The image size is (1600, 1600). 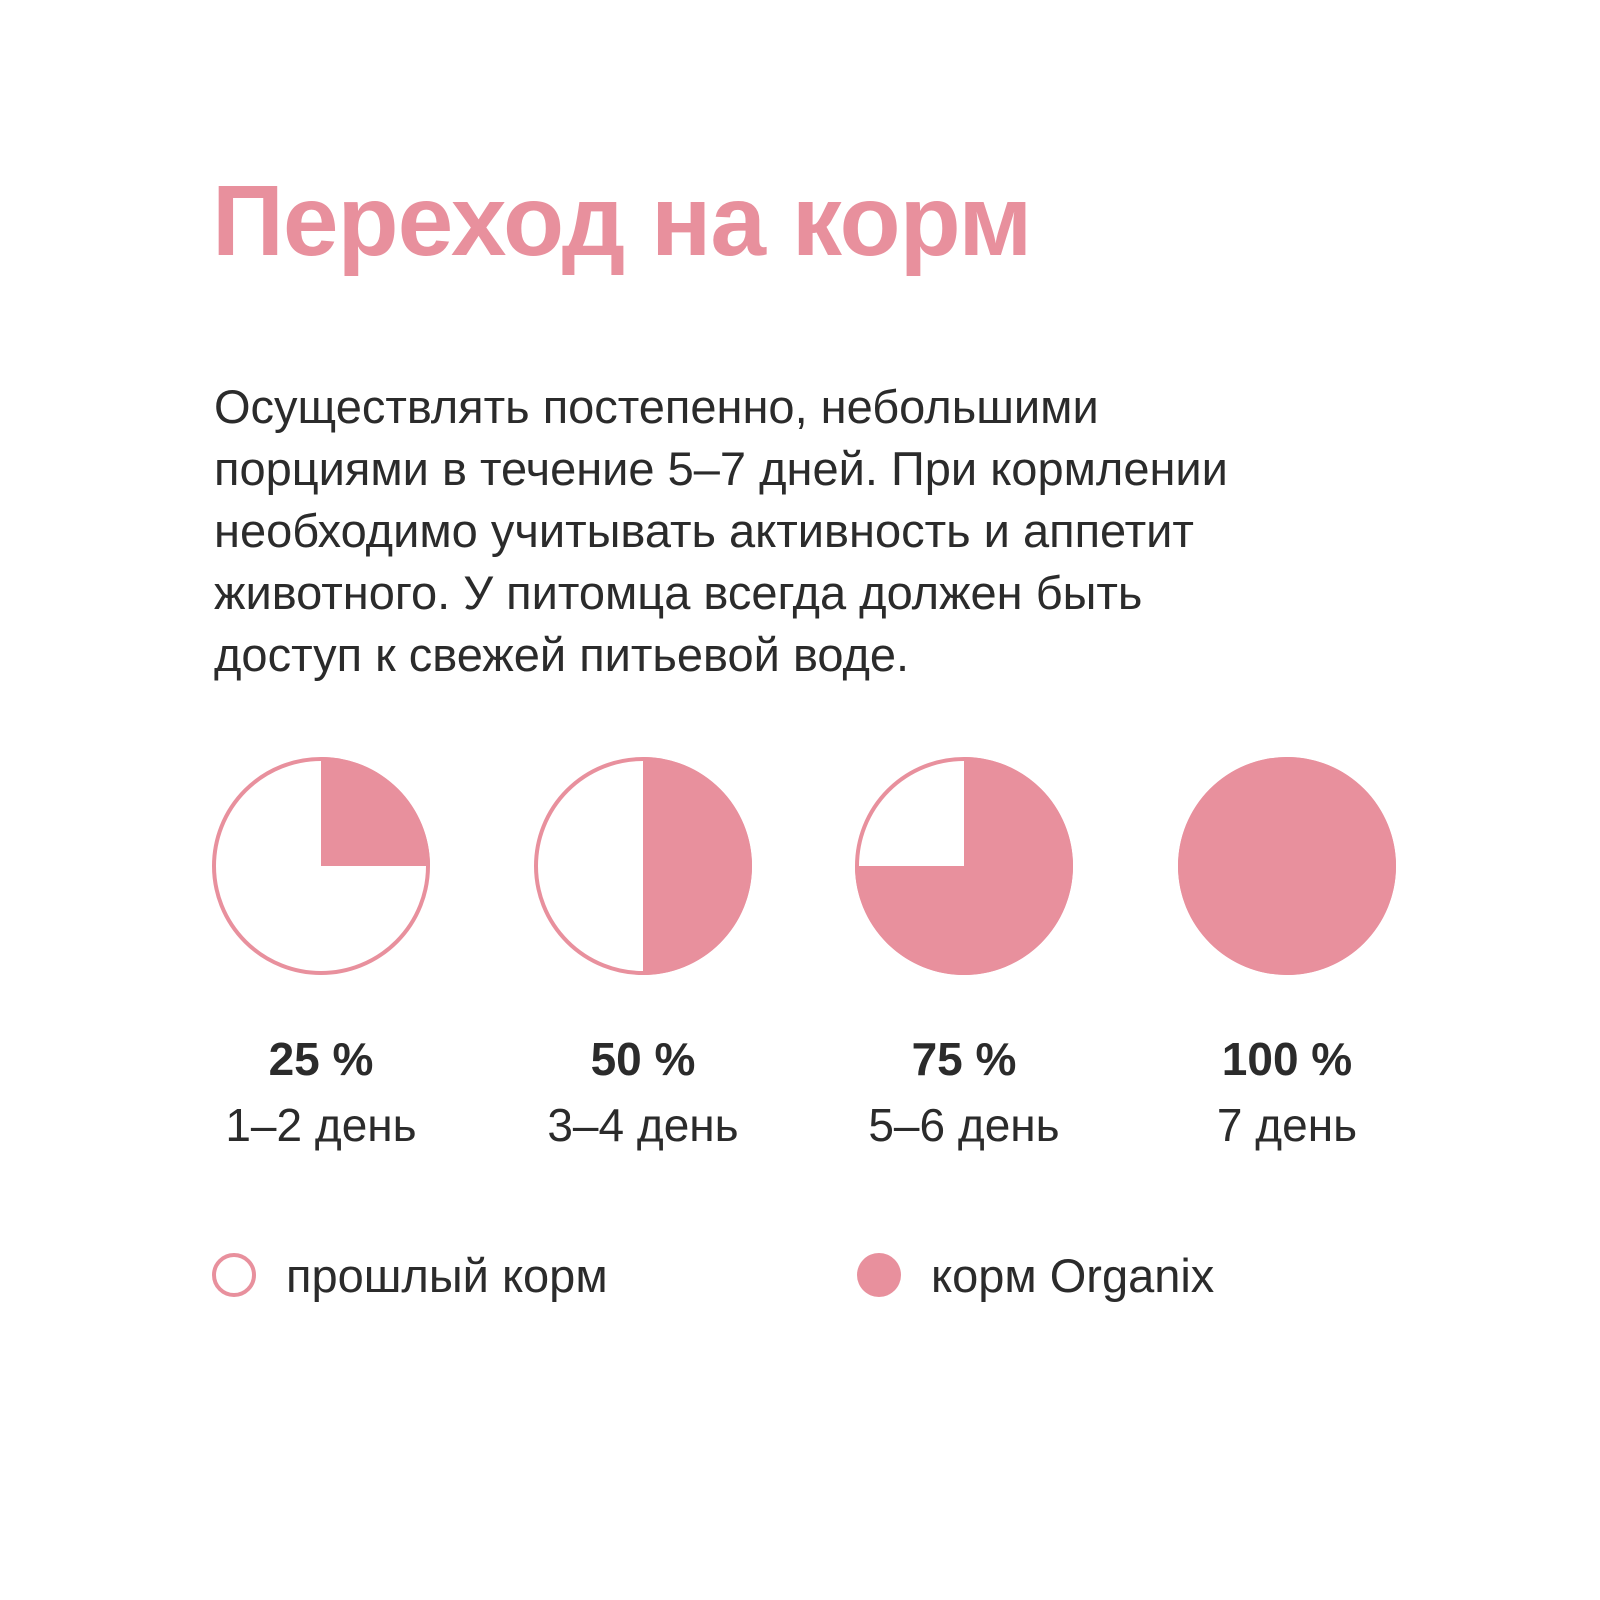 What do you see at coordinates (234, 1275) in the screenshot?
I see `legend-swatch-old-food` at bounding box center [234, 1275].